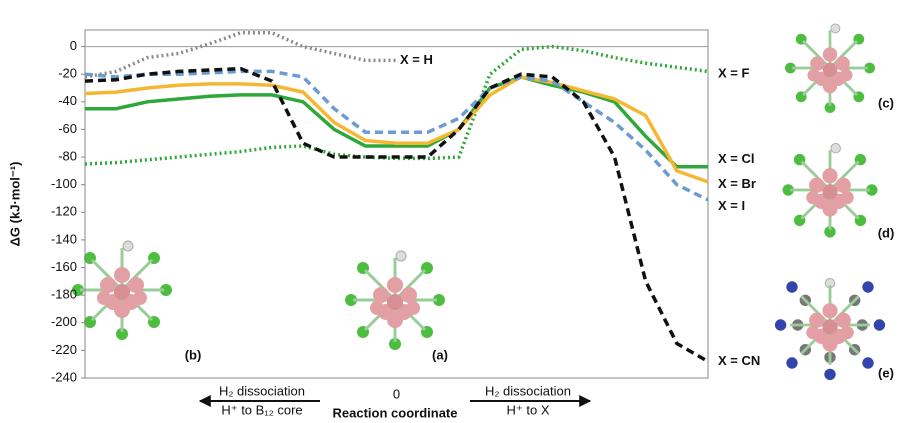 This screenshot has height=423, width=909. What do you see at coordinates (64, 294) in the screenshot?
I see `y-tick-label: -180` at bounding box center [64, 294].